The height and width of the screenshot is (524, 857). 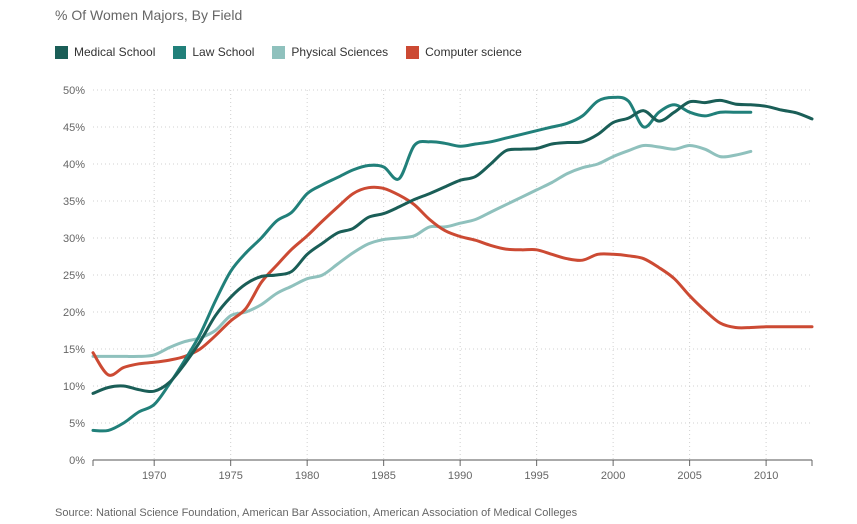 What do you see at coordinates (154, 476) in the screenshot?
I see `x-tick-label: 1970` at bounding box center [154, 476].